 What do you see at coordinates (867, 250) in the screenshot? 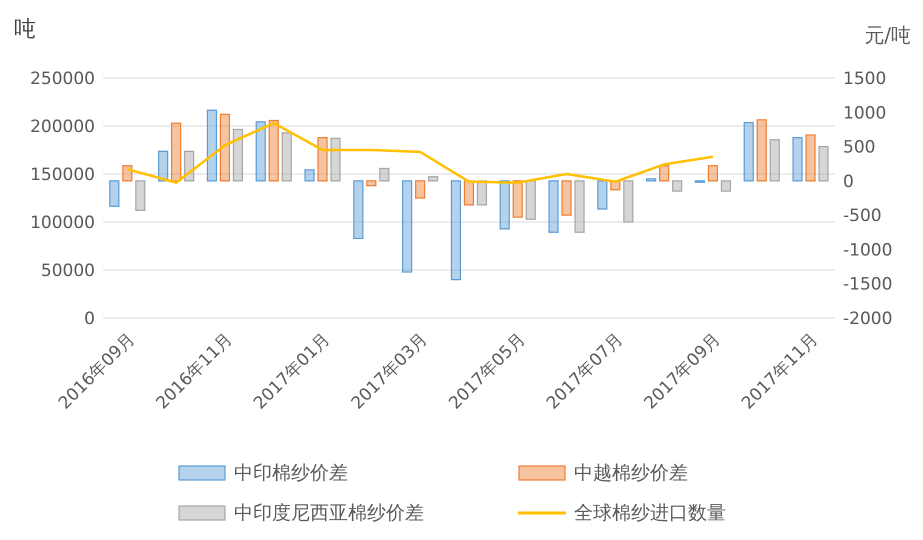
I see `y2-tick-label: -1000` at bounding box center [867, 250].